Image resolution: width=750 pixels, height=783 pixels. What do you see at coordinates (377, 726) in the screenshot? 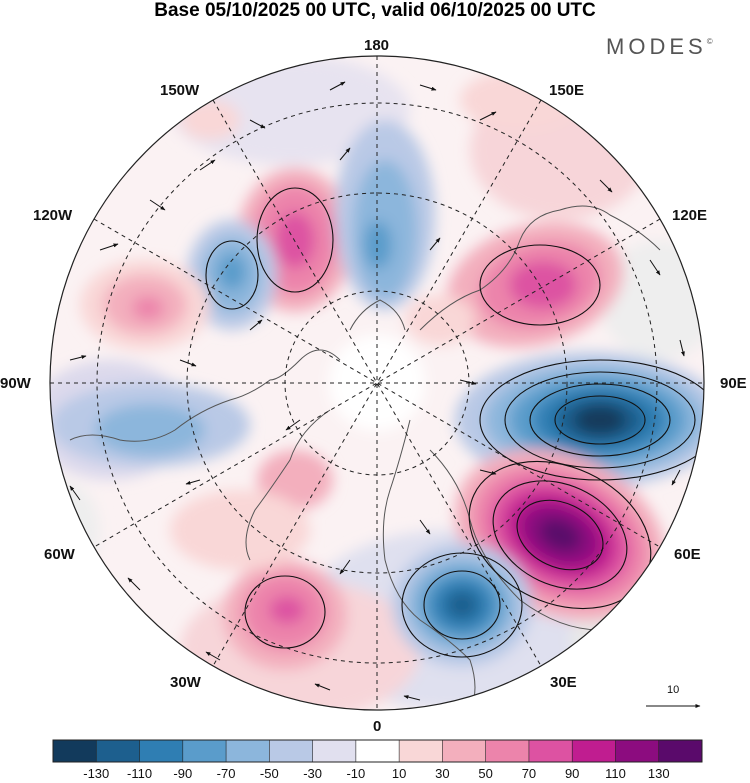
I see `lon-label-0: 0` at bounding box center [377, 726].